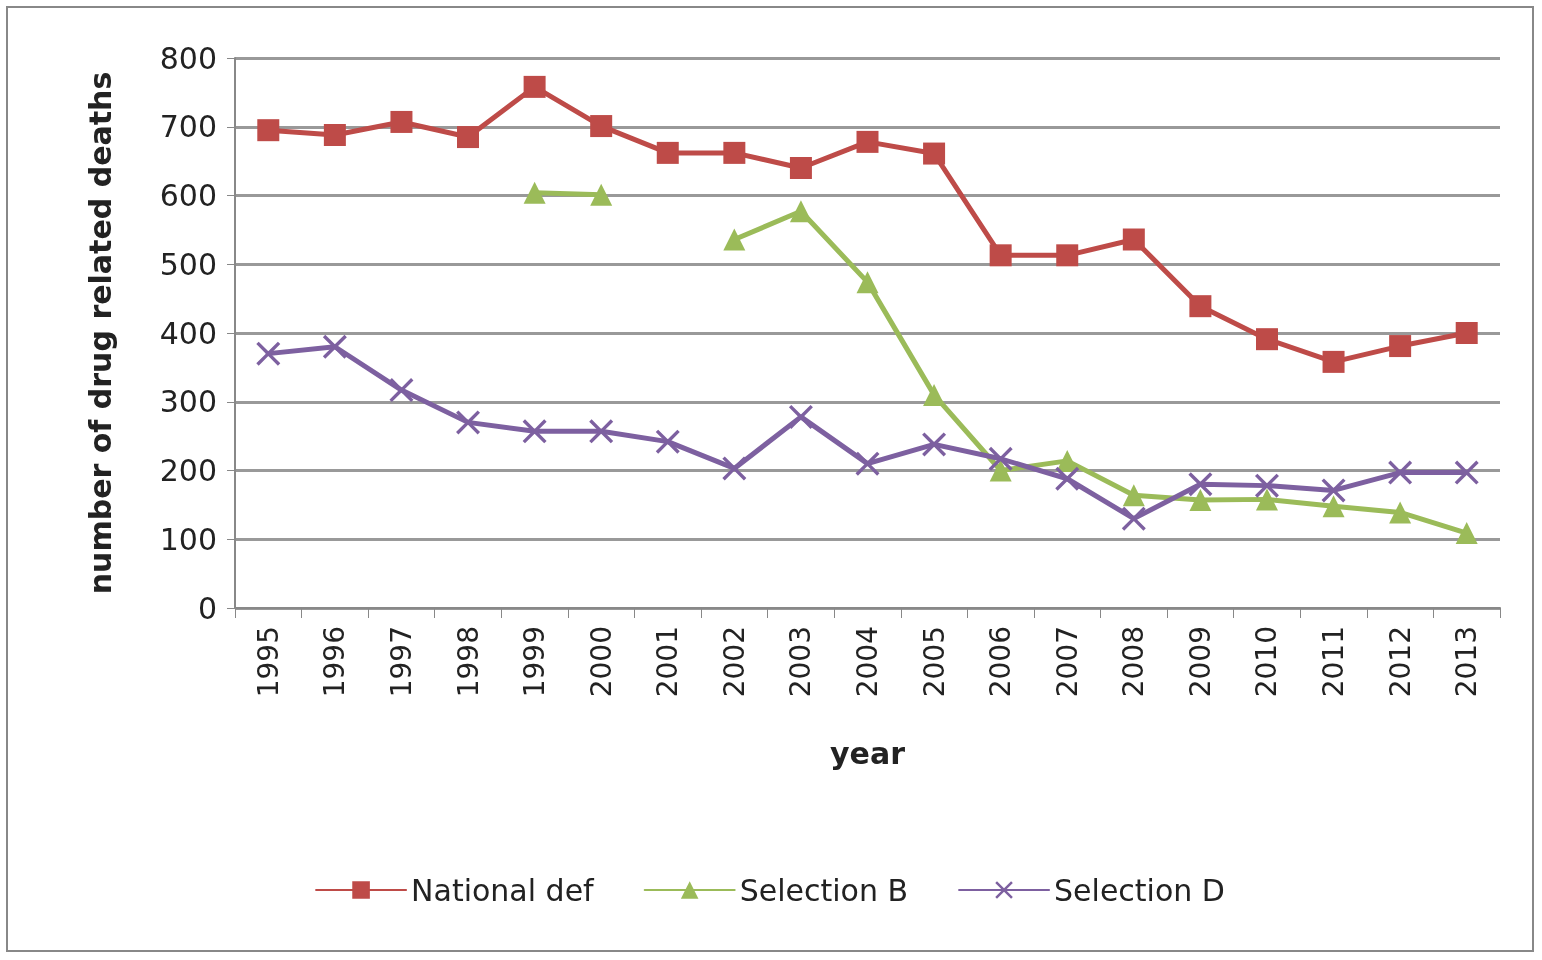 The width and height of the screenshot is (1542, 960). Describe the element at coordinates (468, 662) in the screenshot. I see `x-tick-label: 1998` at that location.